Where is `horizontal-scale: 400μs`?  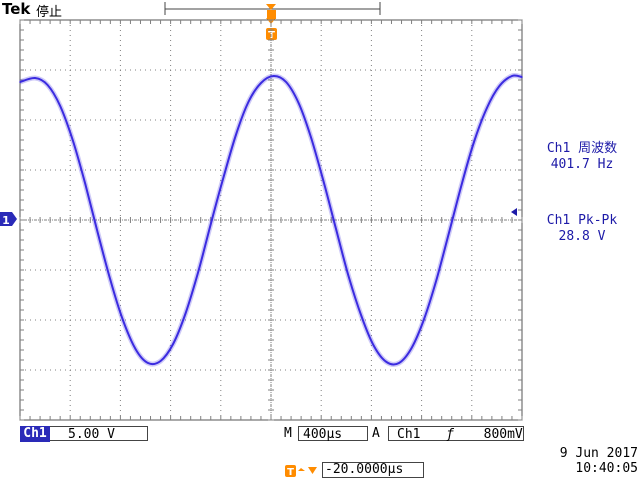 horizontal-scale: 400μs is located at coordinates (333, 434).